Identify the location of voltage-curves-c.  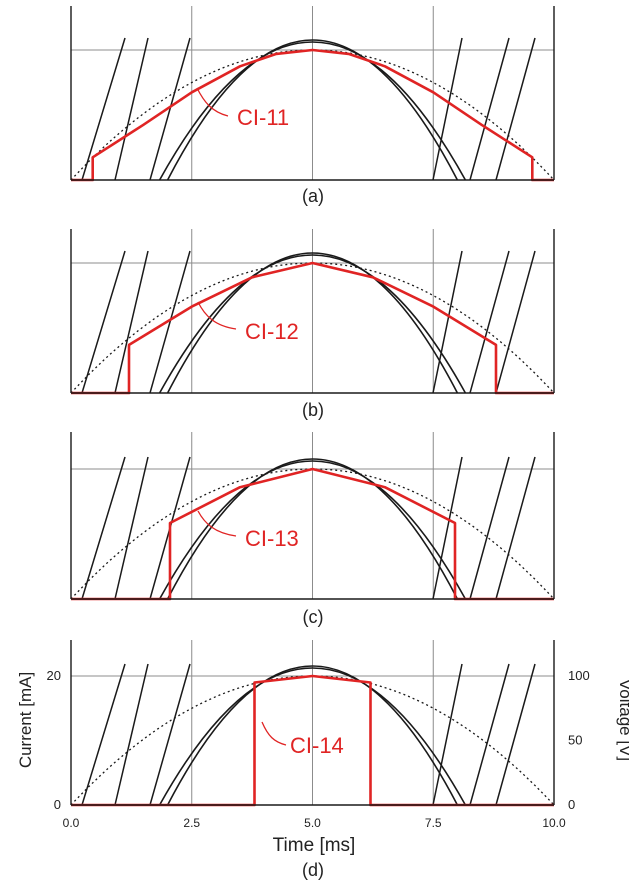
(308, 528).